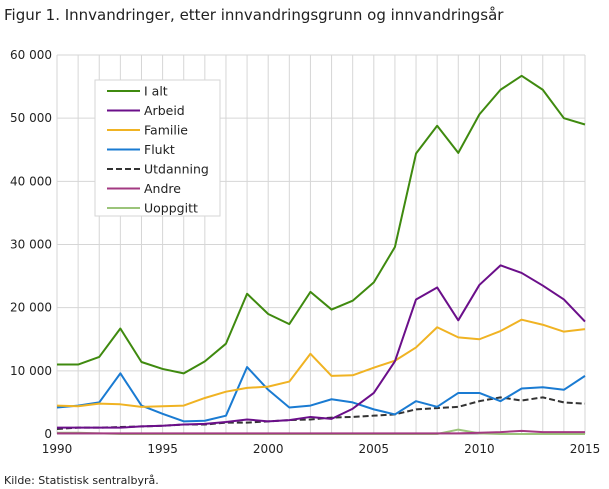  I want to click on legend-box, so click(157, 148).